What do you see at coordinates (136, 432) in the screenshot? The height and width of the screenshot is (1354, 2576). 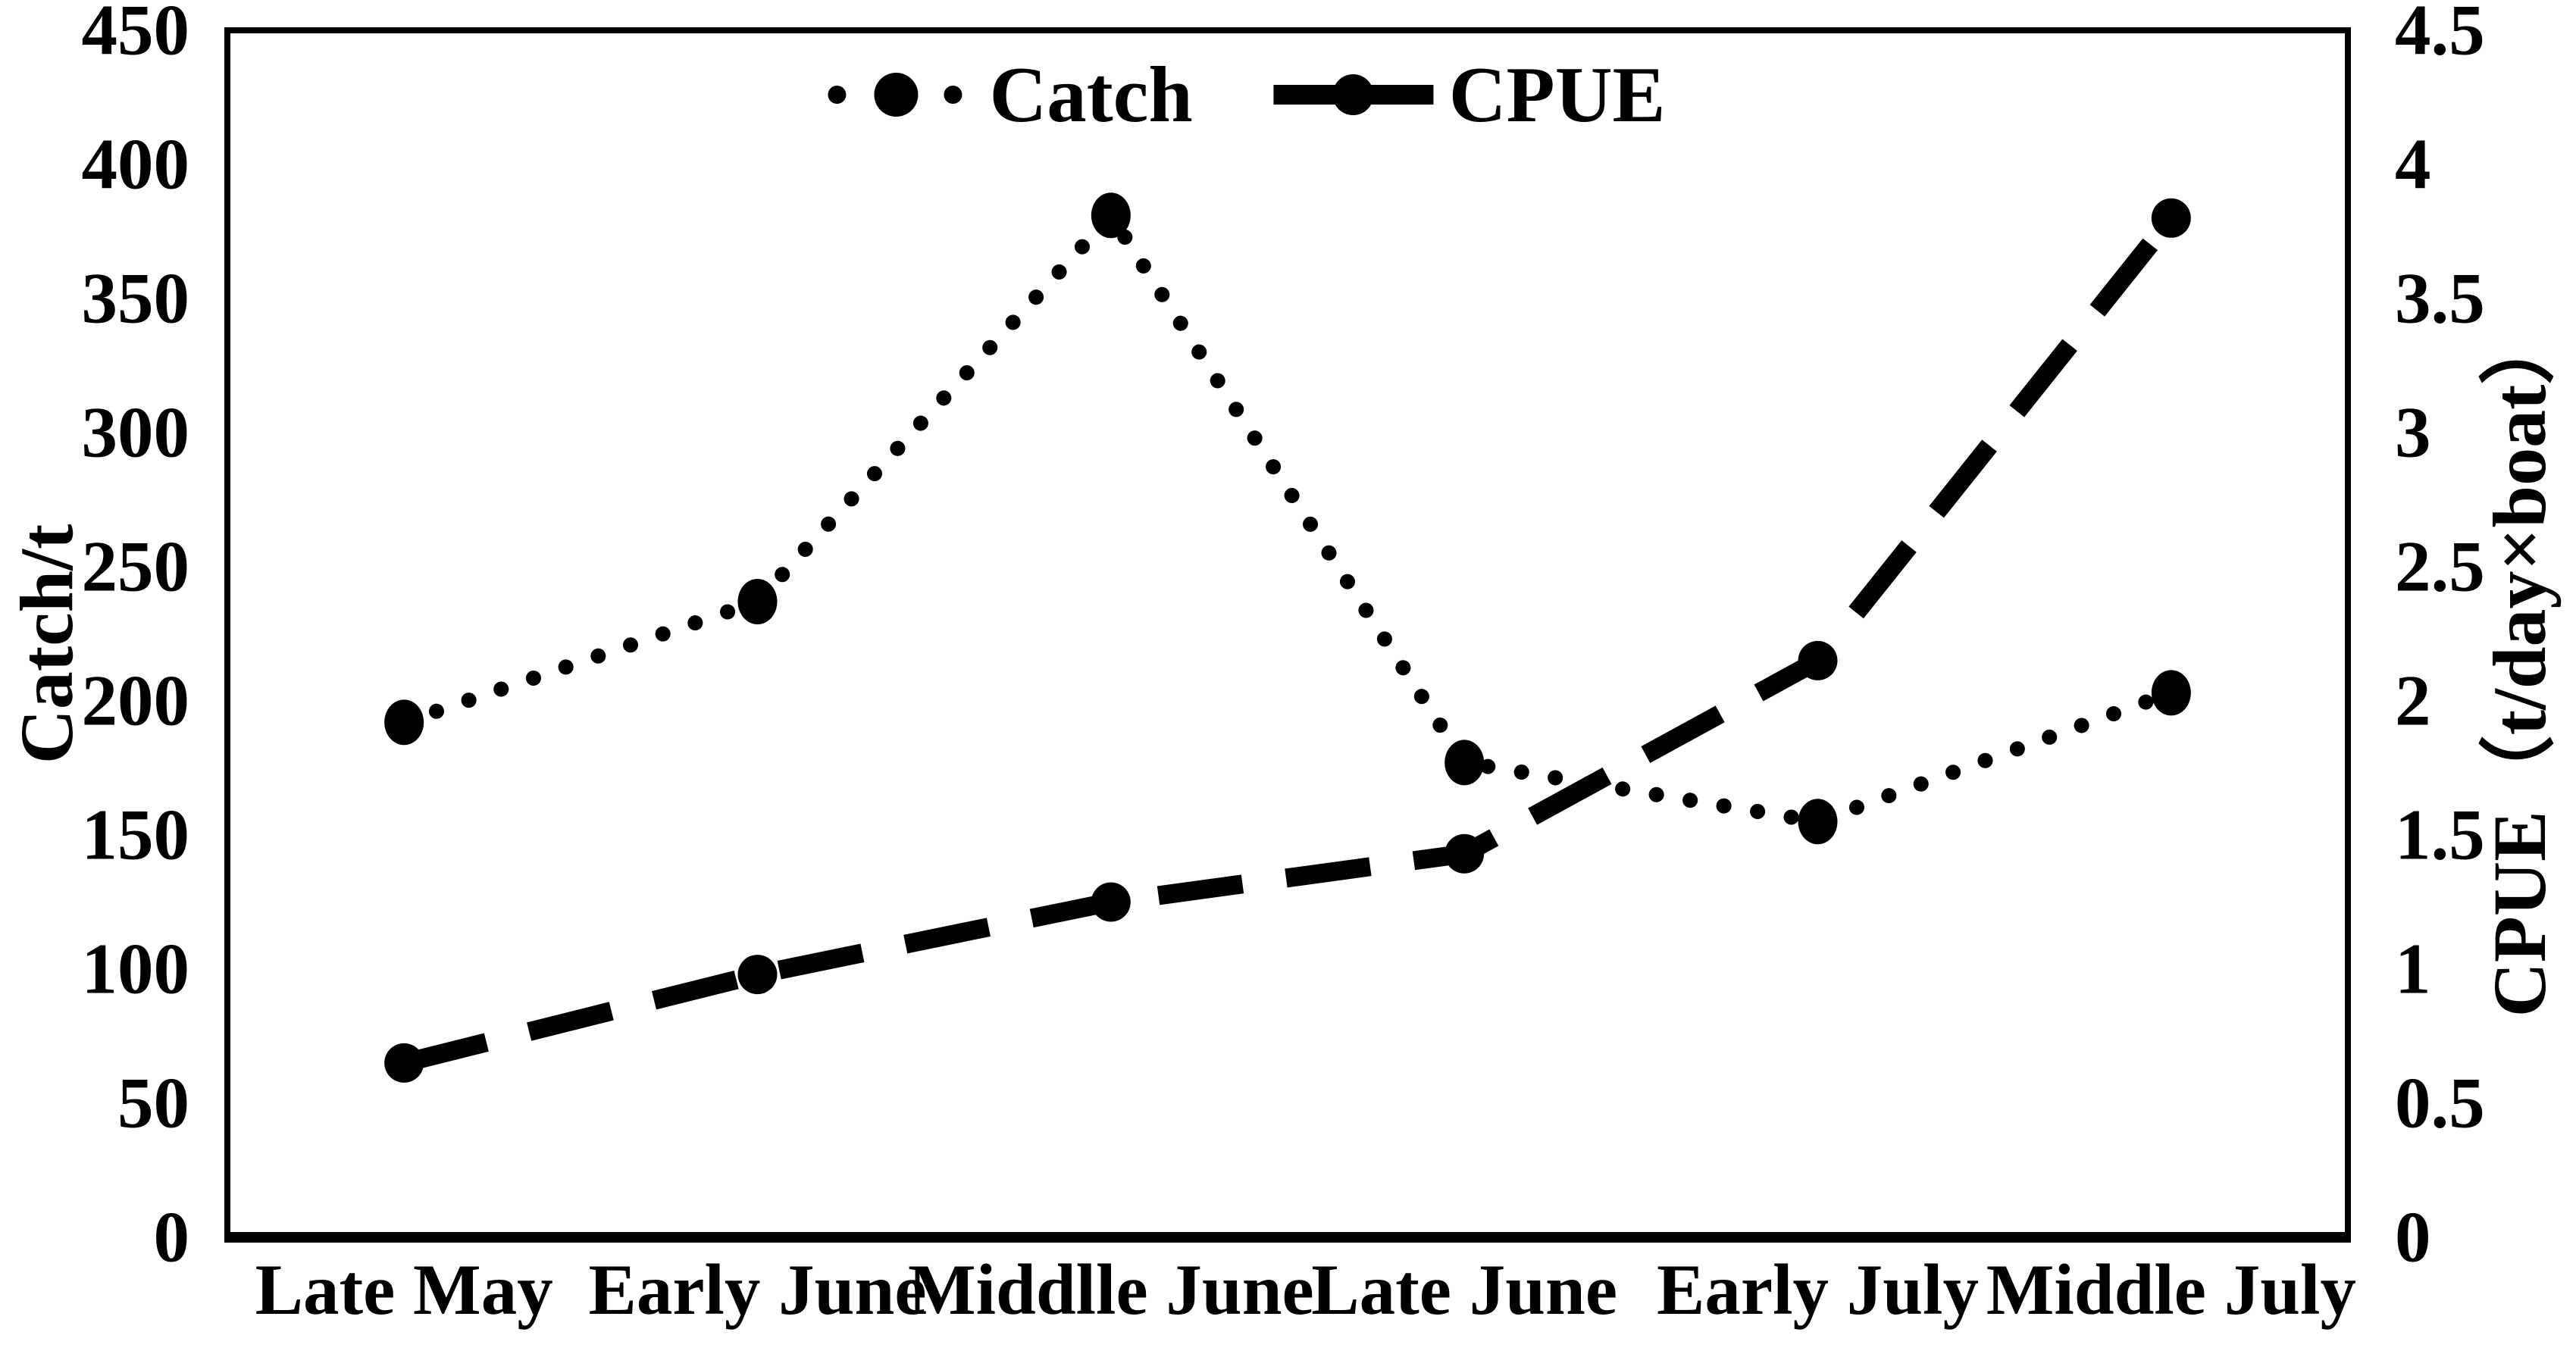 I see `left-axis-tick-label: 300` at bounding box center [136, 432].